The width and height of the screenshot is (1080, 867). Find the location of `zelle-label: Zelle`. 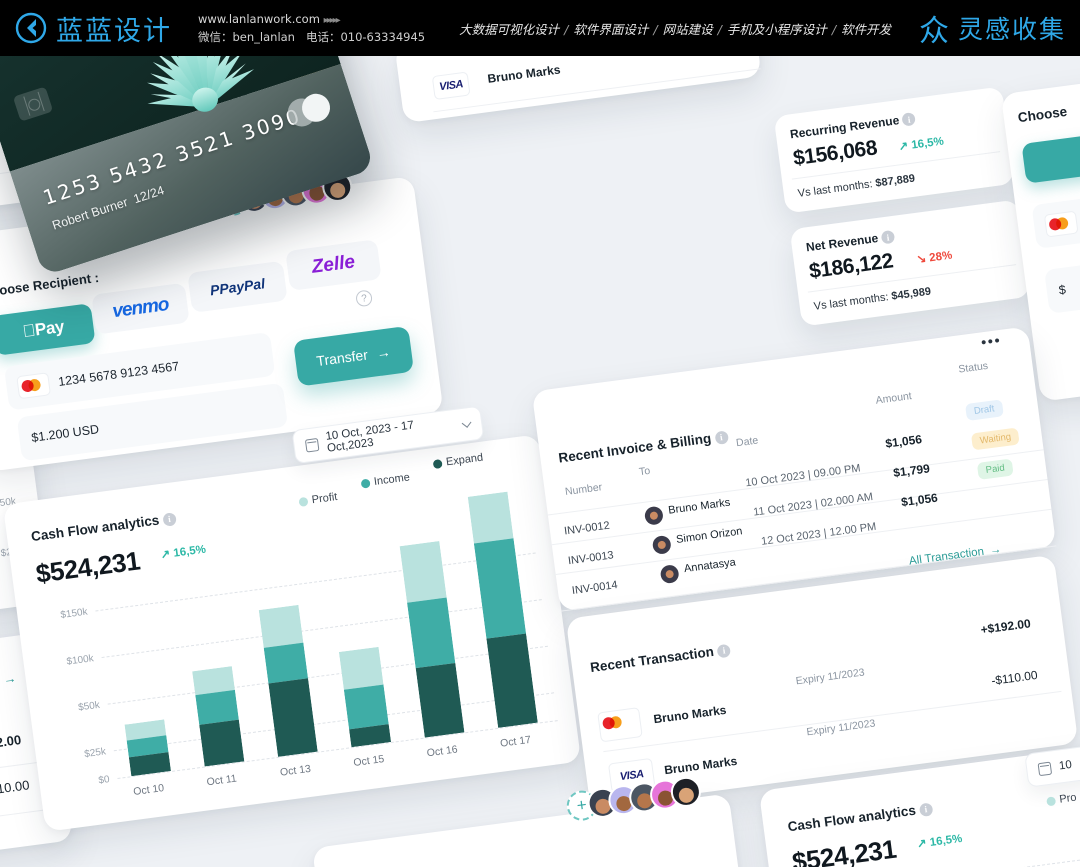

zelle-label: Zelle is located at coordinates (333, 264).